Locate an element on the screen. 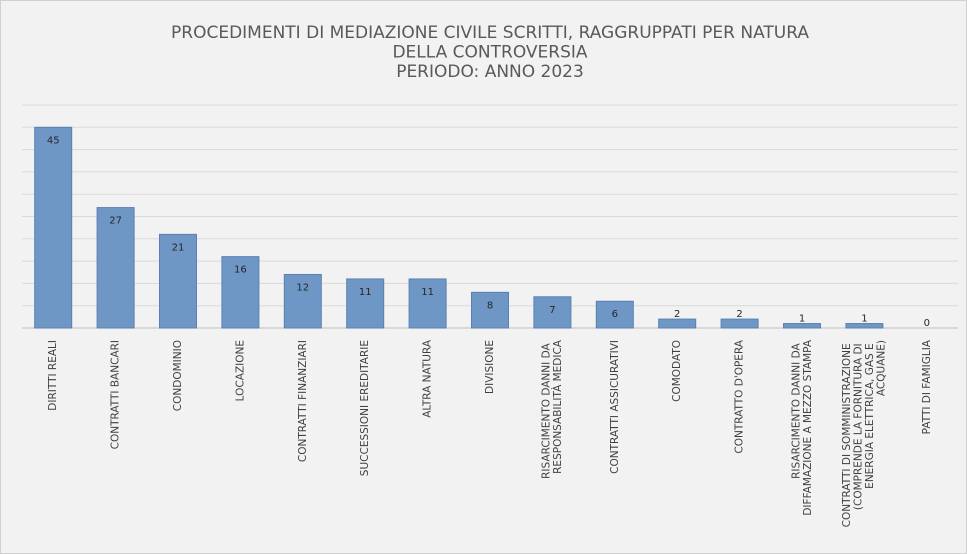 The width and height of the screenshot is (967, 554). x-tick-label: CONTRATTO D'OPERA is located at coordinates (740, 396).